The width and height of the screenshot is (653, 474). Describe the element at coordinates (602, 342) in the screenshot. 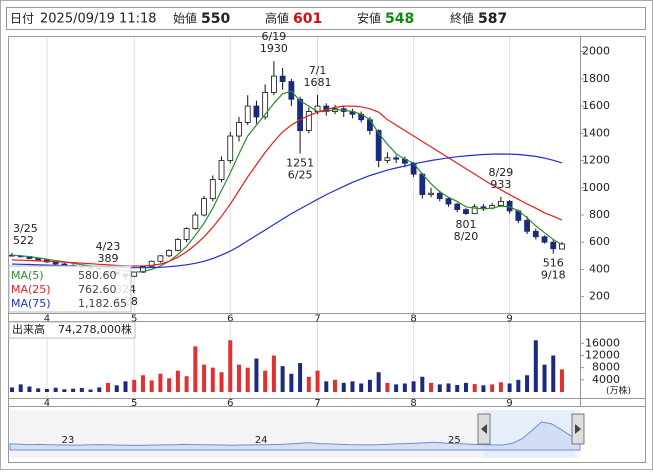

I see `y-tick-label: 16000` at that location.